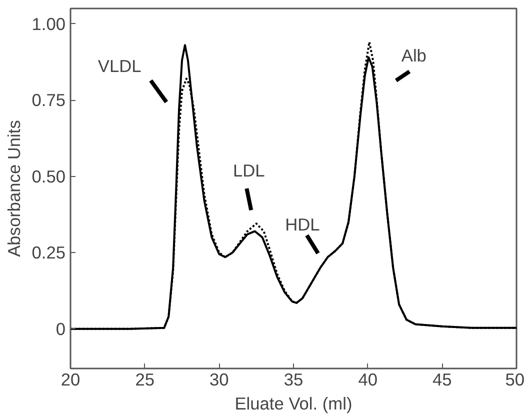 Image resolution: width=524 pixels, height=416 pixels. What do you see at coordinates (120, 66) in the screenshot?
I see `annotation: VLDL` at bounding box center [120, 66].